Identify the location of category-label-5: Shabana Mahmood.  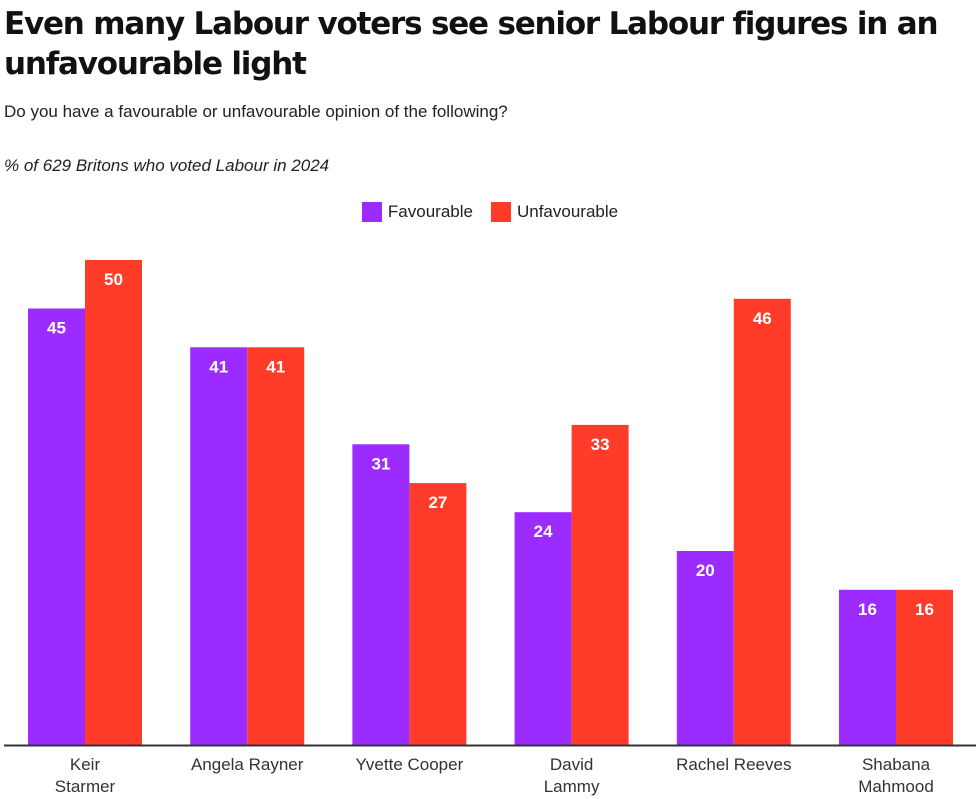
(896, 775).